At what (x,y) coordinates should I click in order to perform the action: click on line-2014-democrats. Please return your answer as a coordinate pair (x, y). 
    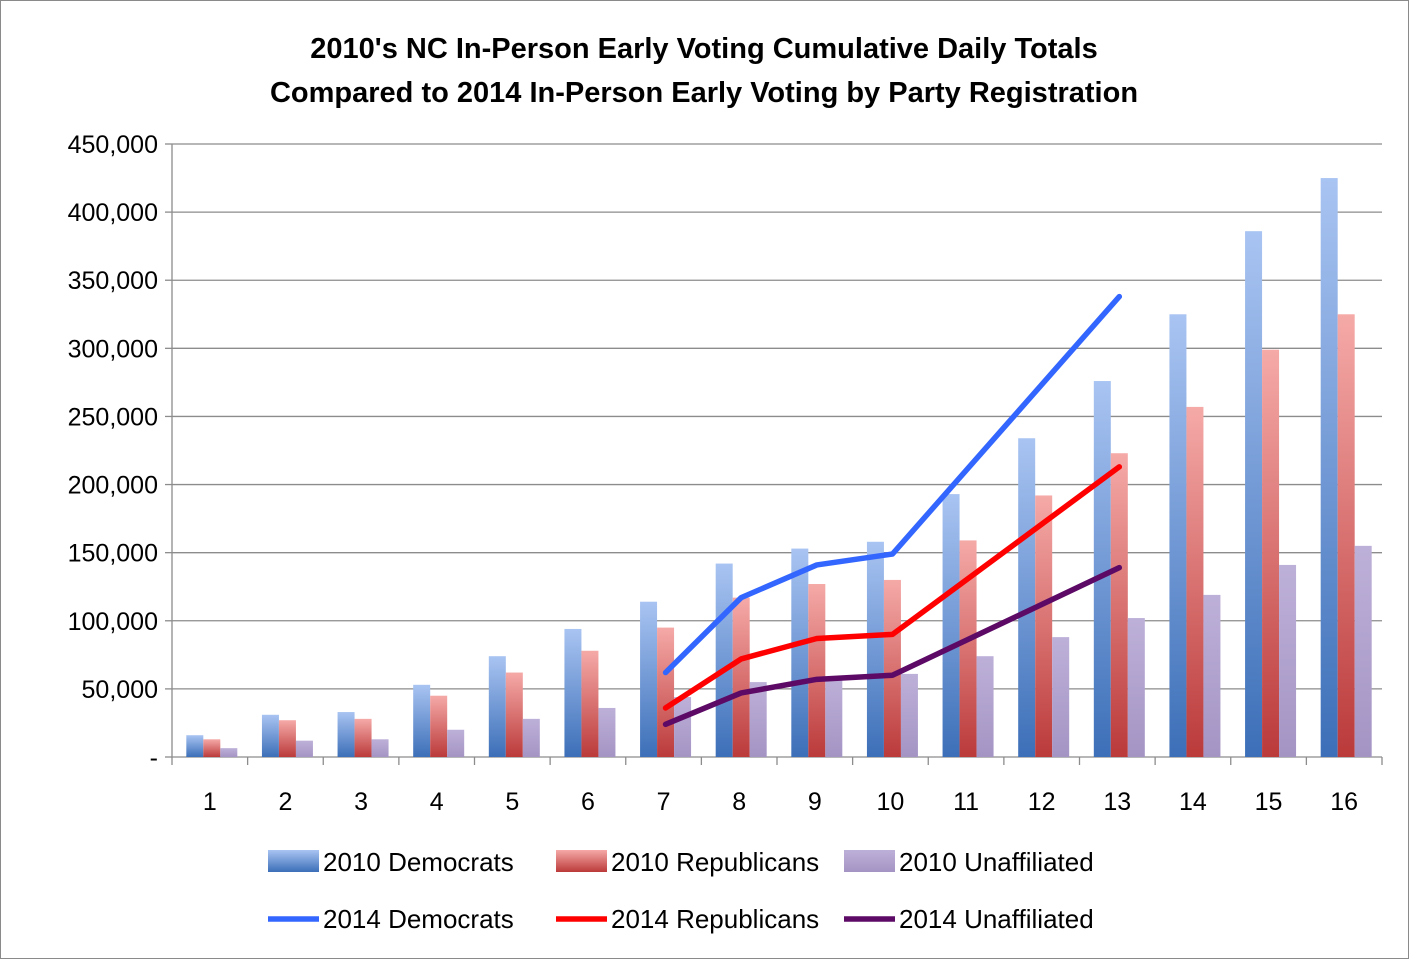
    Looking at the image, I should click on (892, 484).